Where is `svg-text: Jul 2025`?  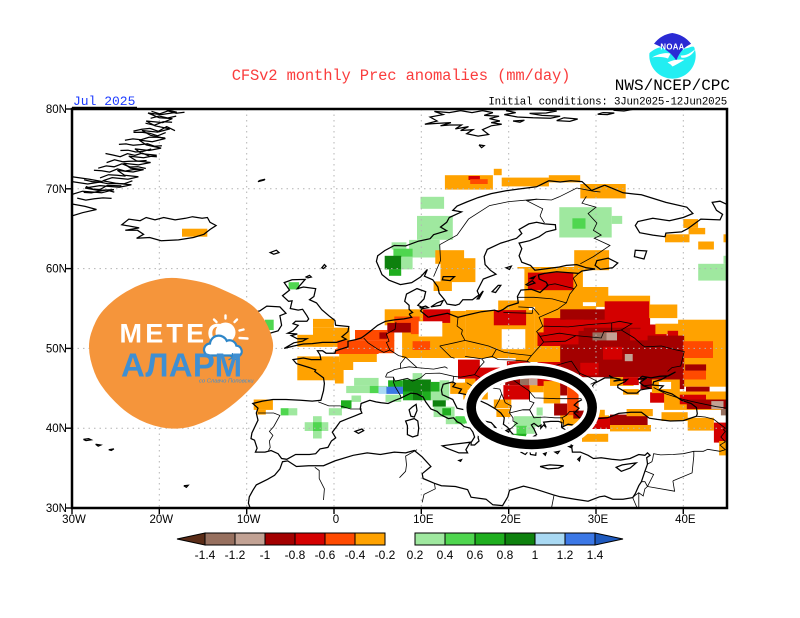
svg-text: Jul 2025 is located at coordinates (104, 101).